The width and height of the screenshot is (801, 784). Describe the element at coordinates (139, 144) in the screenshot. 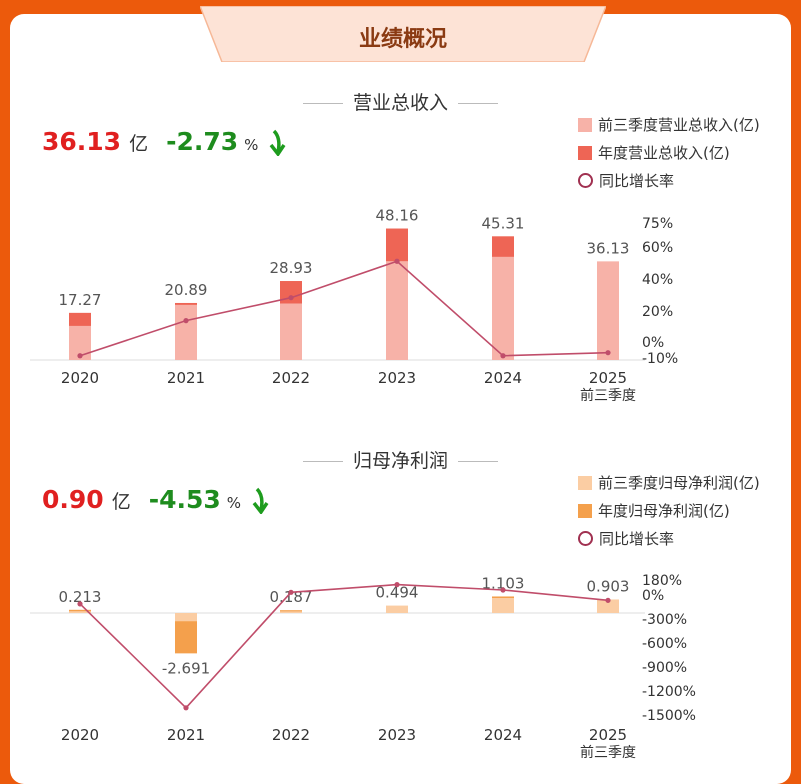

I see `revenue-unit: 亿` at that location.